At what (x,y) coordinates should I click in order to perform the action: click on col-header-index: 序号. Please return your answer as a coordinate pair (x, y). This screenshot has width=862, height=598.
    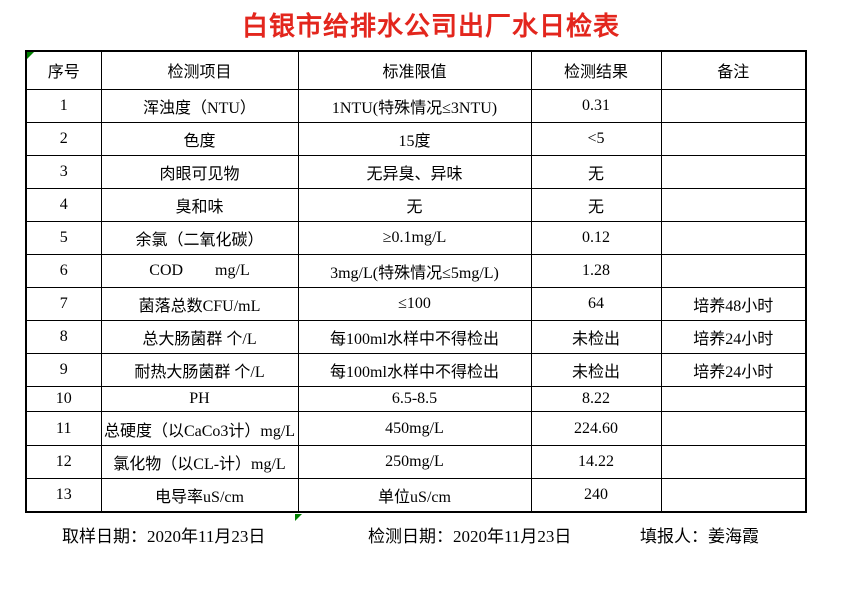
    Looking at the image, I should click on (63, 70).